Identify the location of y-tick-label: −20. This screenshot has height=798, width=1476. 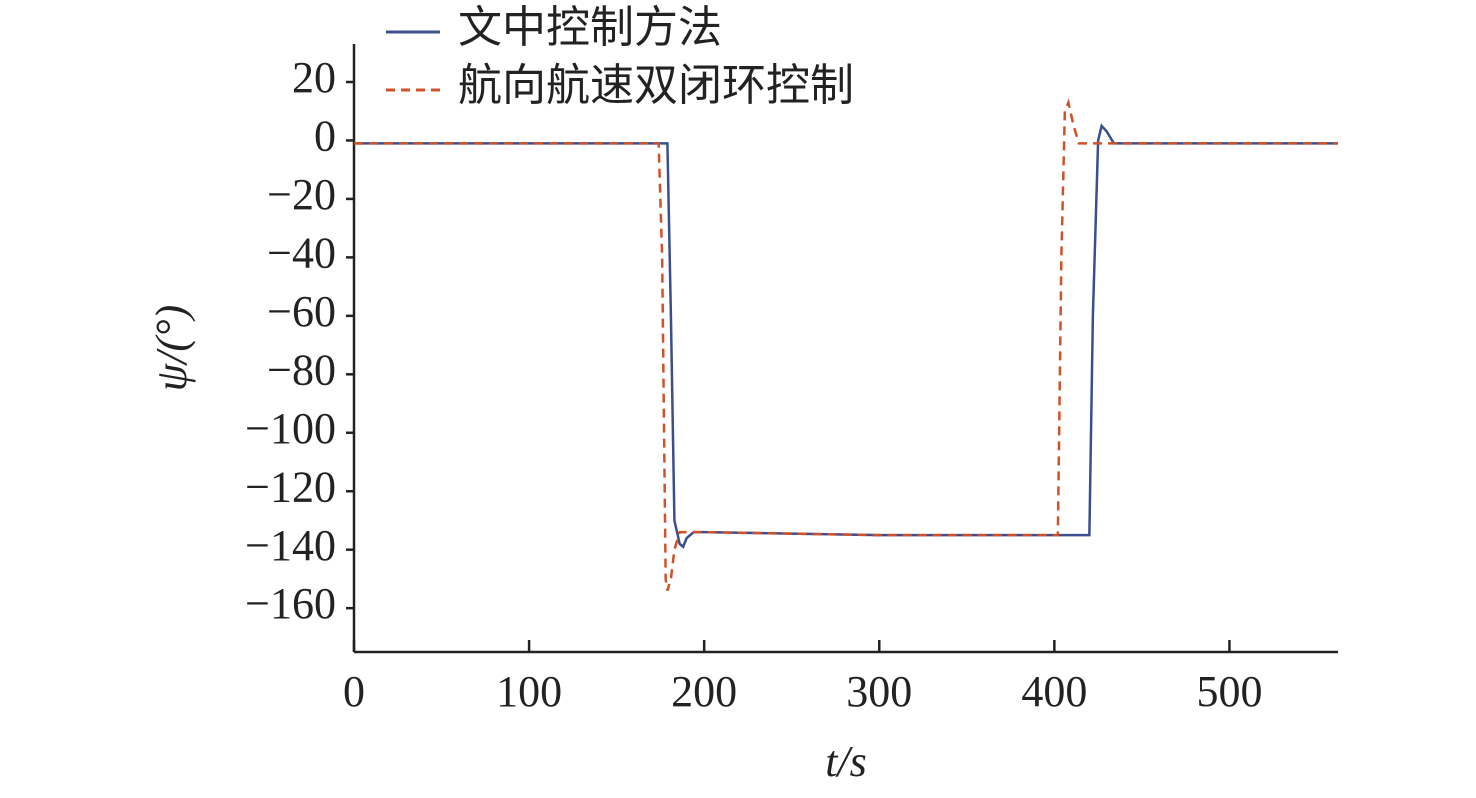
(301, 194).